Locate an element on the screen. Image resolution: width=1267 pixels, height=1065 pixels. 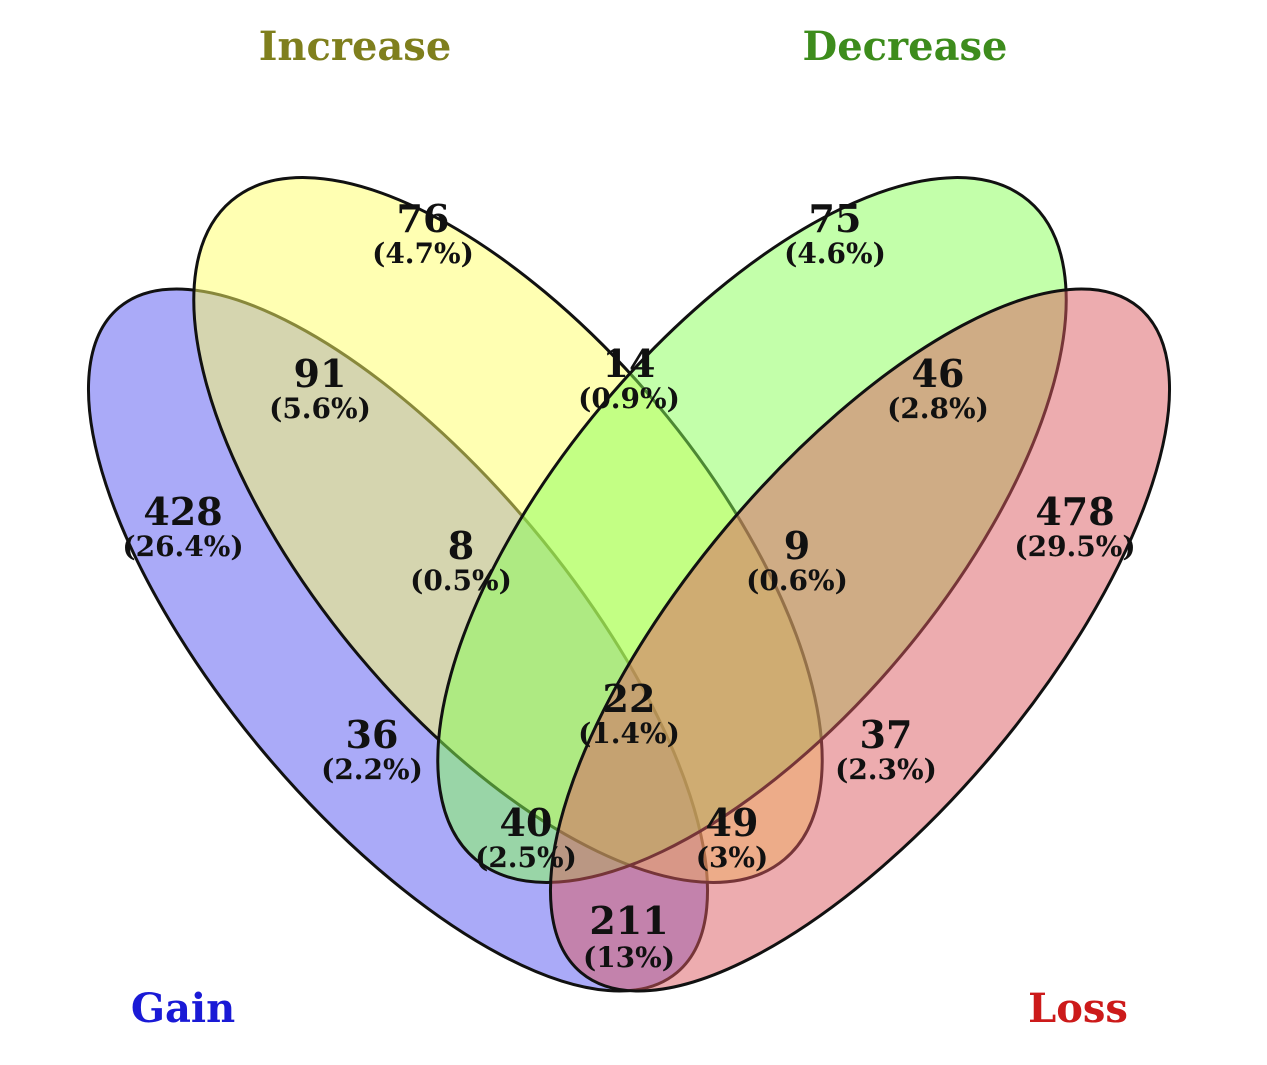
region-percent: (2.5%) is located at coordinates (526, 857).